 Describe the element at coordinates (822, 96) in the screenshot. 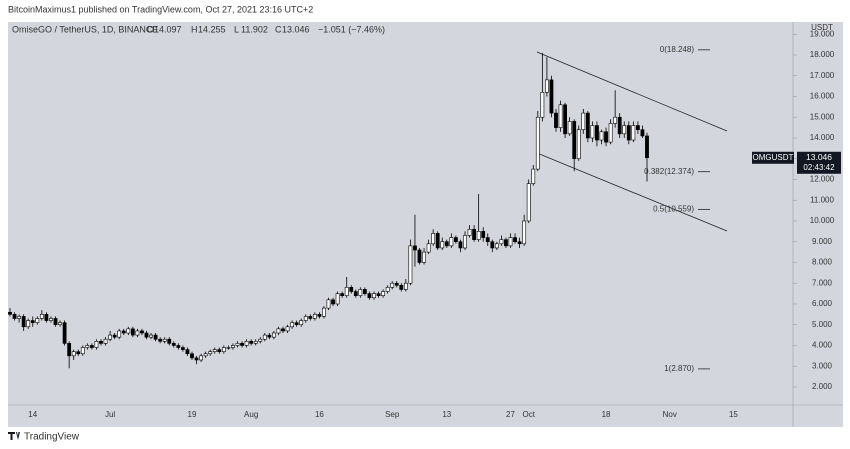

I see `y-tick-label: 16.000` at that location.